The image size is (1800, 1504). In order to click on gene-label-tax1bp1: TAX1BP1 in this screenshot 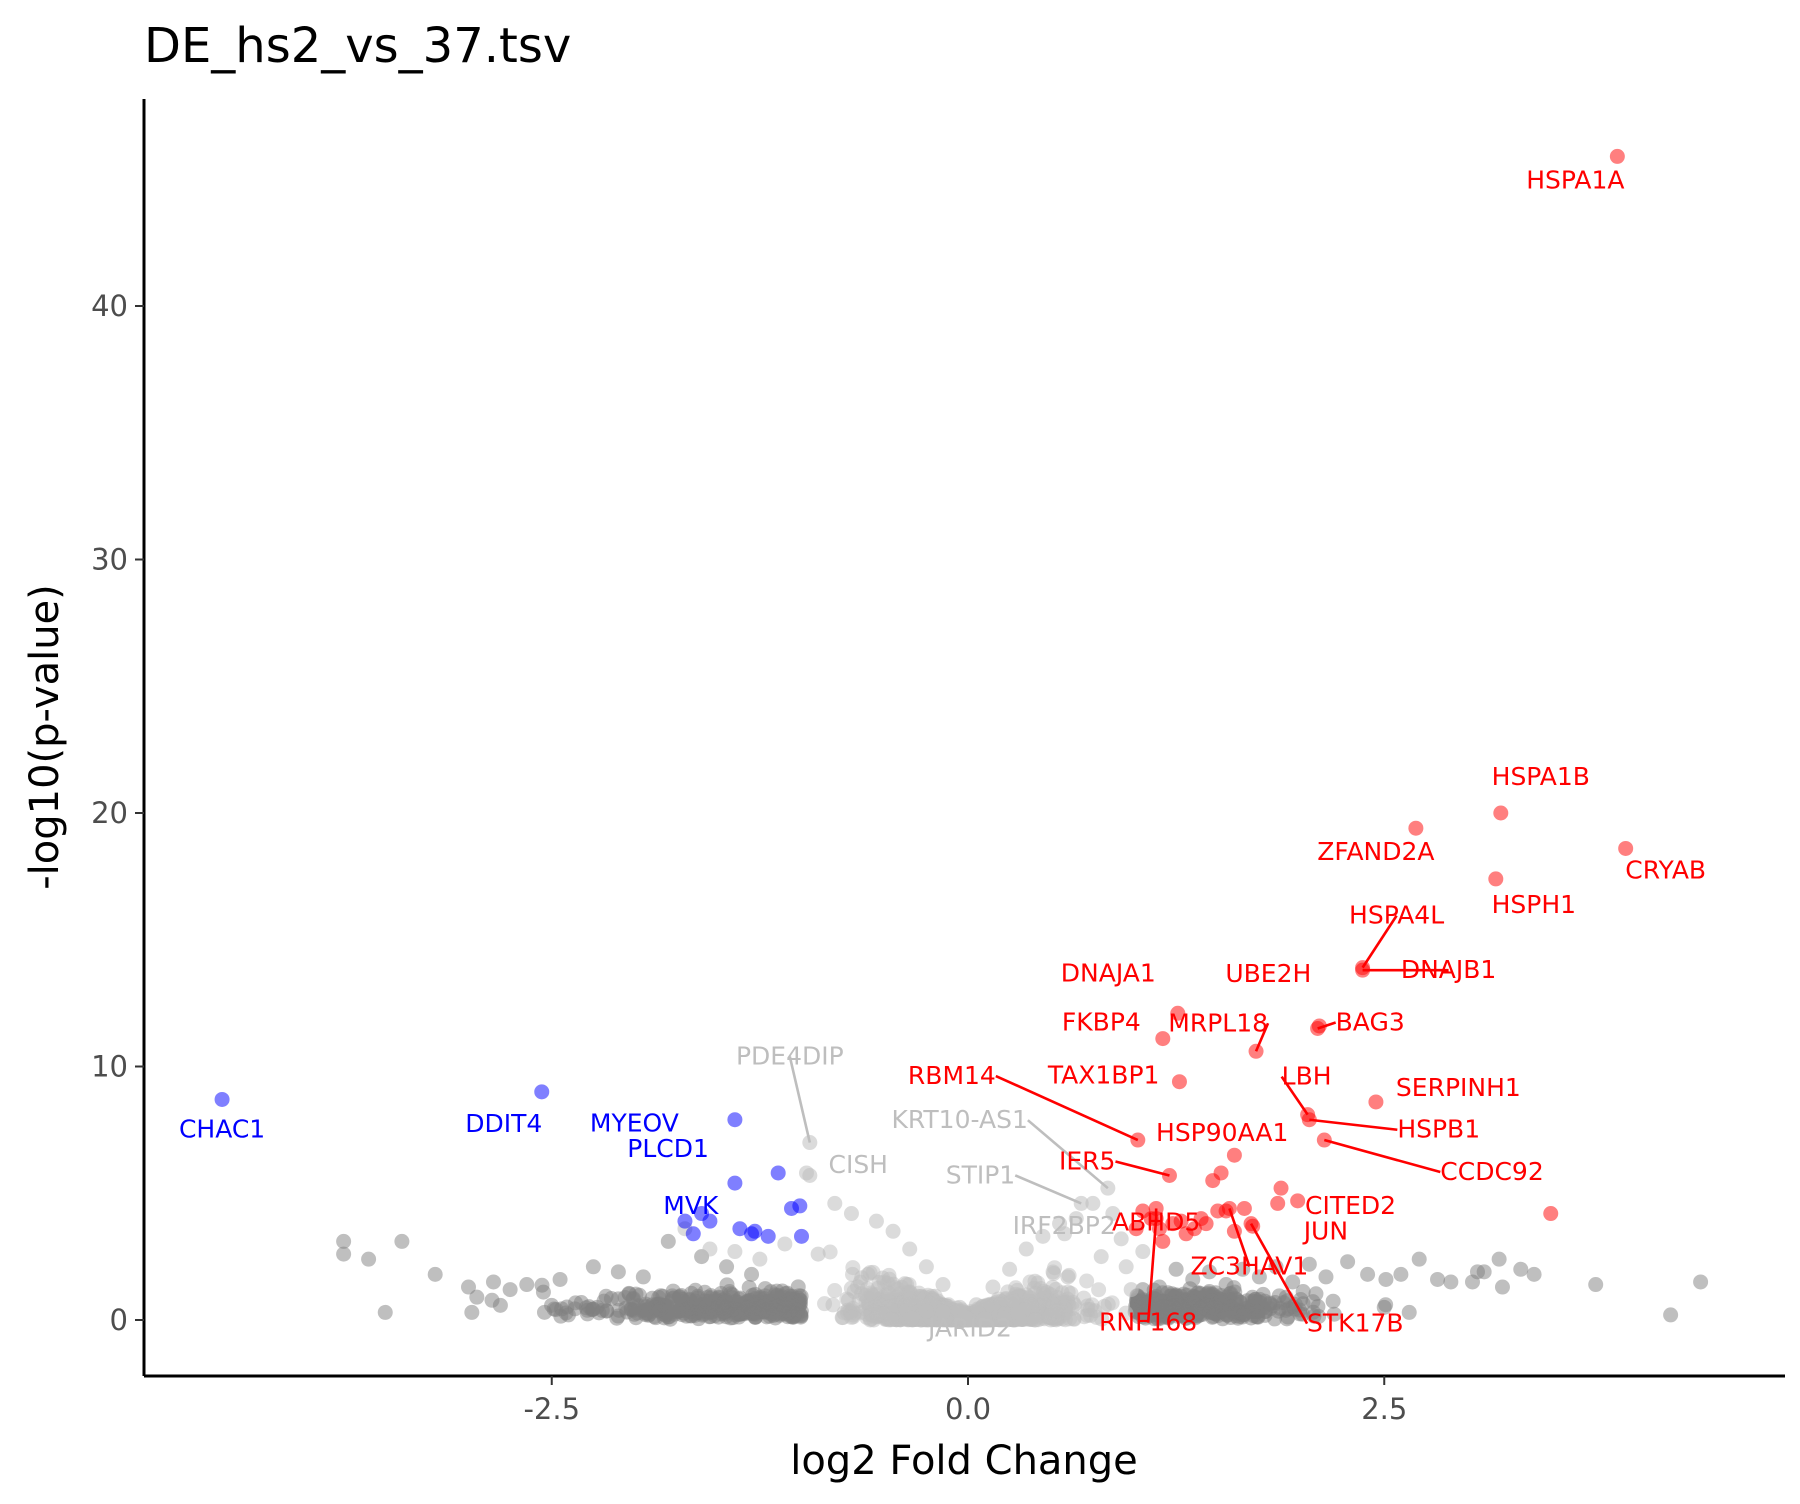, I will do `click(1103, 1075)`.